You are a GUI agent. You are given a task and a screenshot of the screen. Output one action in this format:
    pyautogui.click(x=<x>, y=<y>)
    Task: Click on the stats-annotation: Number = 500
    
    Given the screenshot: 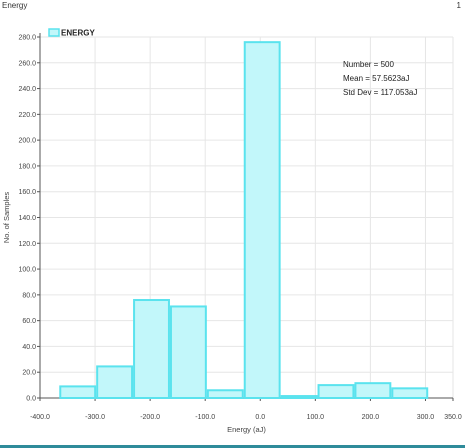 What is the action you would take?
    pyautogui.click(x=368, y=64)
    